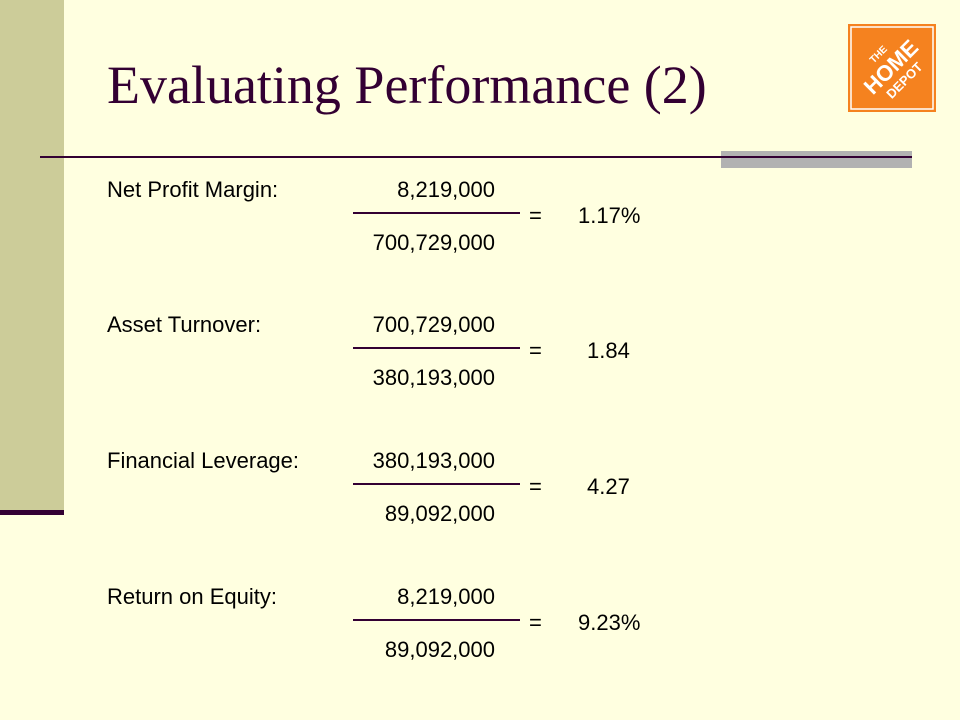 This screenshot has height=720, width=960. What do you see at coordinates (608, 350) in the screenshot?
I see `ratio-result: 1.84` at bounding box center [608, 350].